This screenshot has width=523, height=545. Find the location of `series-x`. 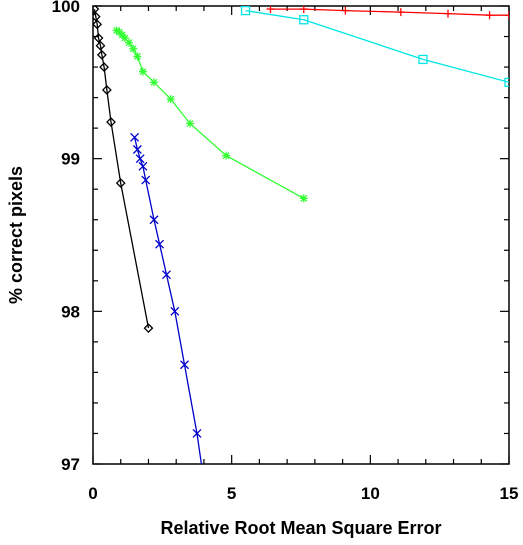

series-x is located at coordinates (168, 304).